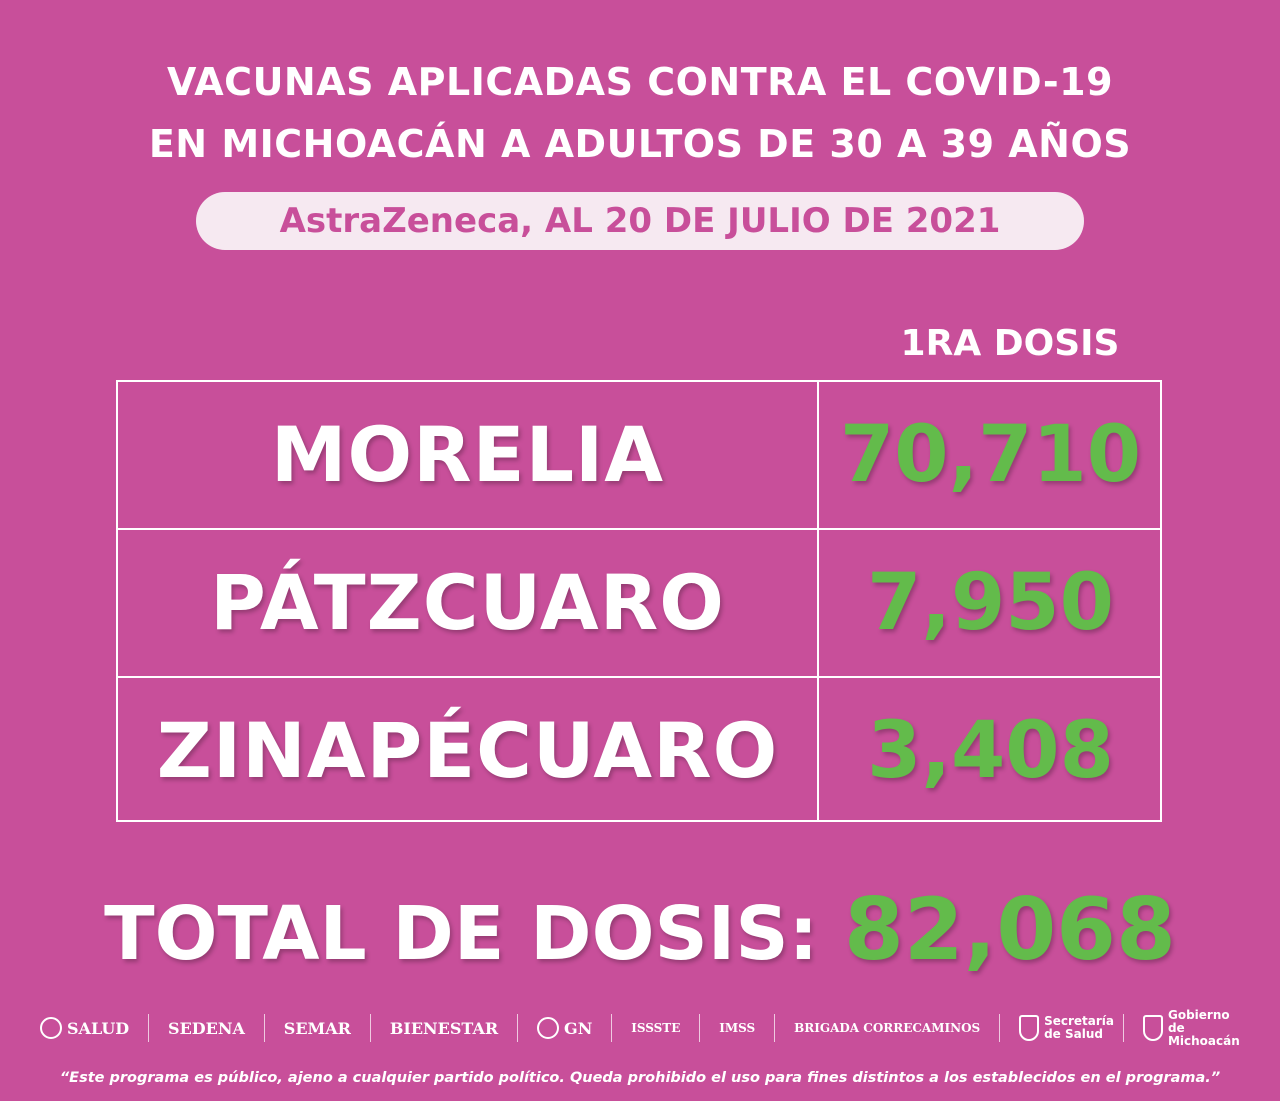 The image size is (1280, 1101). I want to click on title-line-1: VACUNAS APLICADAS CONTRA EL COVID-19, so click(640, 82).